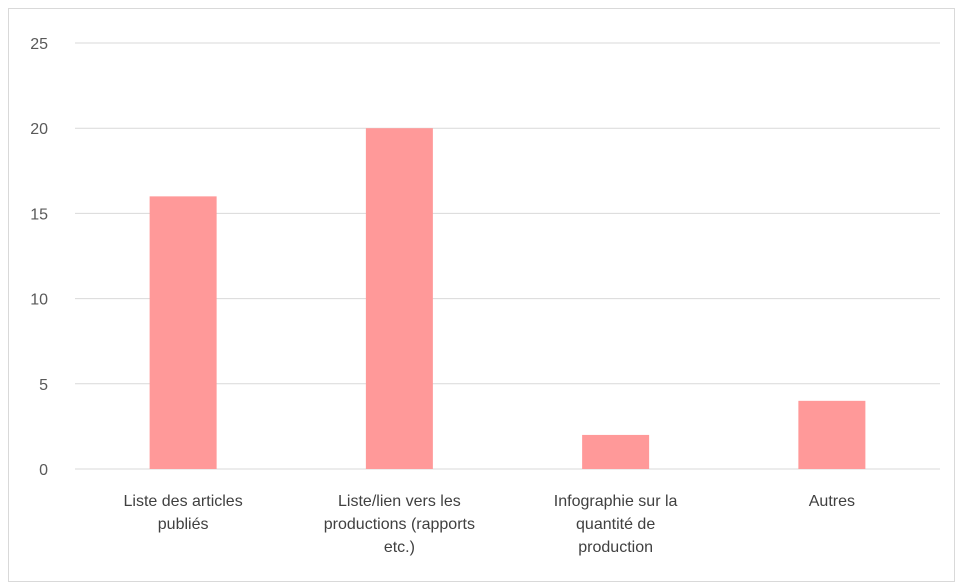 This screenshot has width=957, height=582. What do you see at coordinates (183, 513) in the screenshot?
I see `x-category-label: Liste des articles publiés` at bounding box center [183, 513].